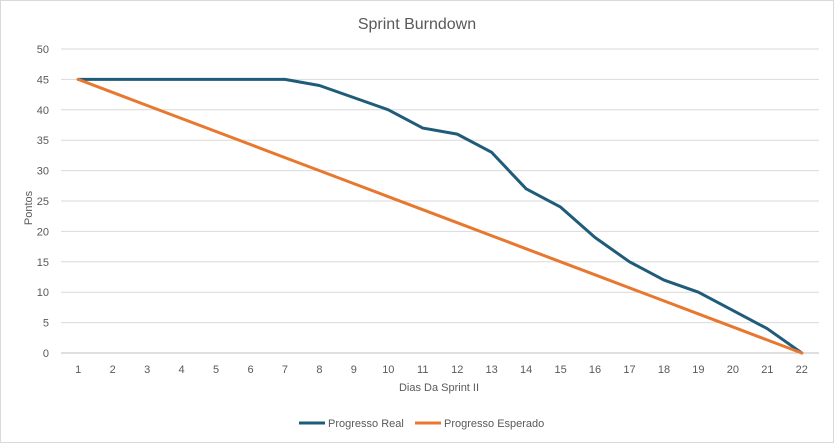 The height and width of the screenshot is (447, 834). I want to click on y-tick-label: 50, so click(43, 50).